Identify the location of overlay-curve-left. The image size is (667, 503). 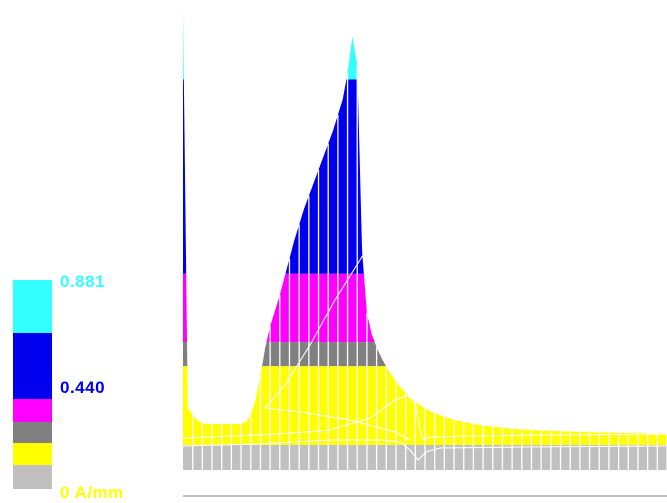
(337, 424).